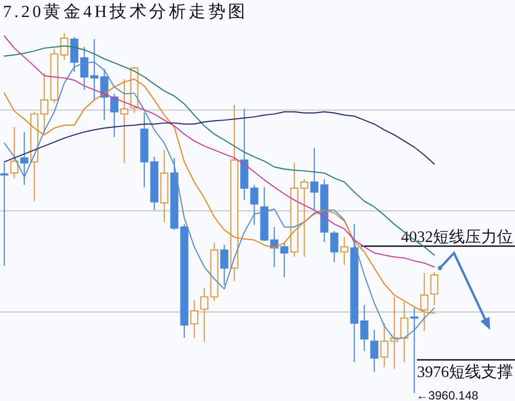 This screenshot has height=401, width=515. I want to click on ref-line-label: 3976短线支撑, so click(465, 371).